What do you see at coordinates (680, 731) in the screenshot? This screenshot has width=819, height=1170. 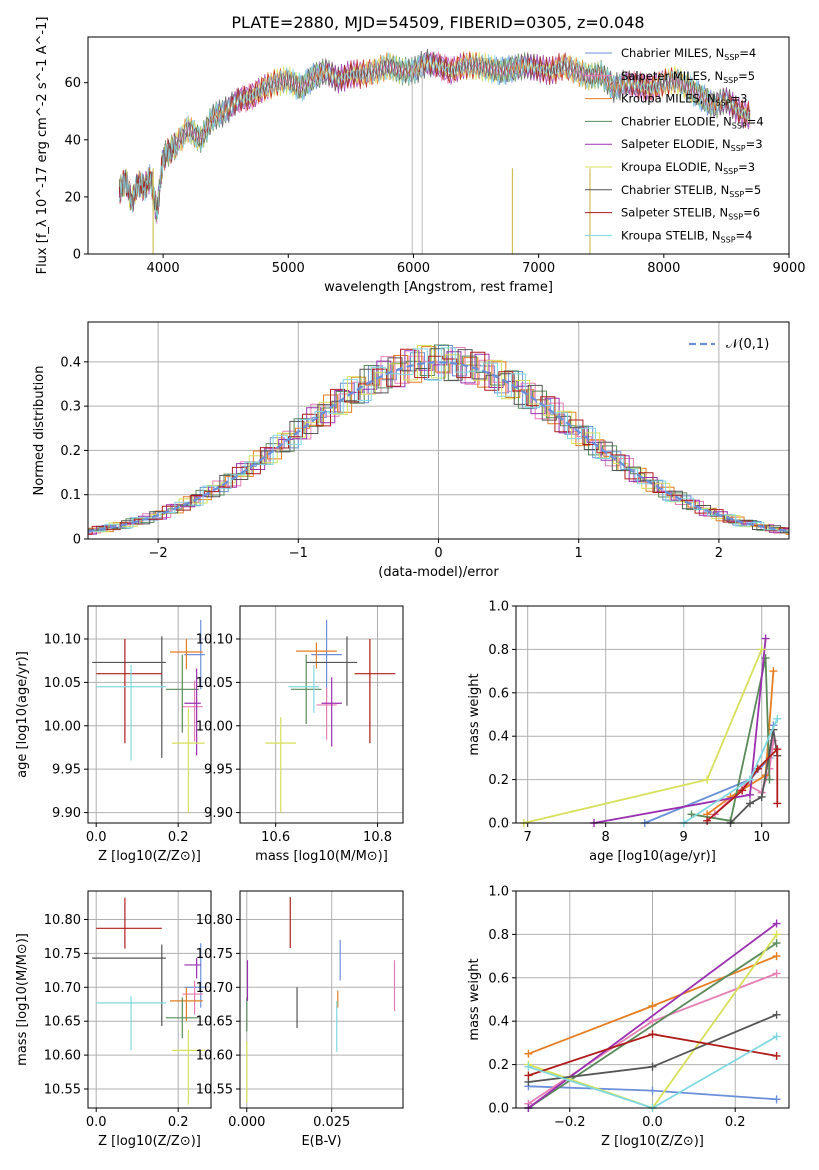 I see `weight-line-salpeter-elodie` at bounding box center [680, 731].